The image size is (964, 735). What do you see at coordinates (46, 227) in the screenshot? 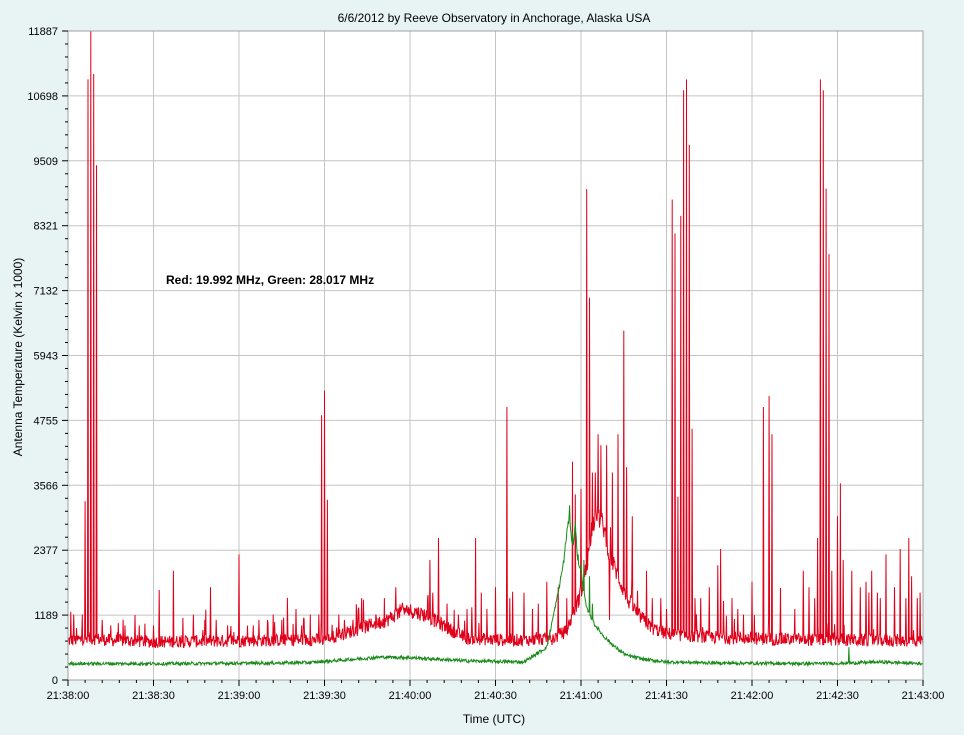
I see `y-tick-label: 8321` at bounding box center [46, 227].